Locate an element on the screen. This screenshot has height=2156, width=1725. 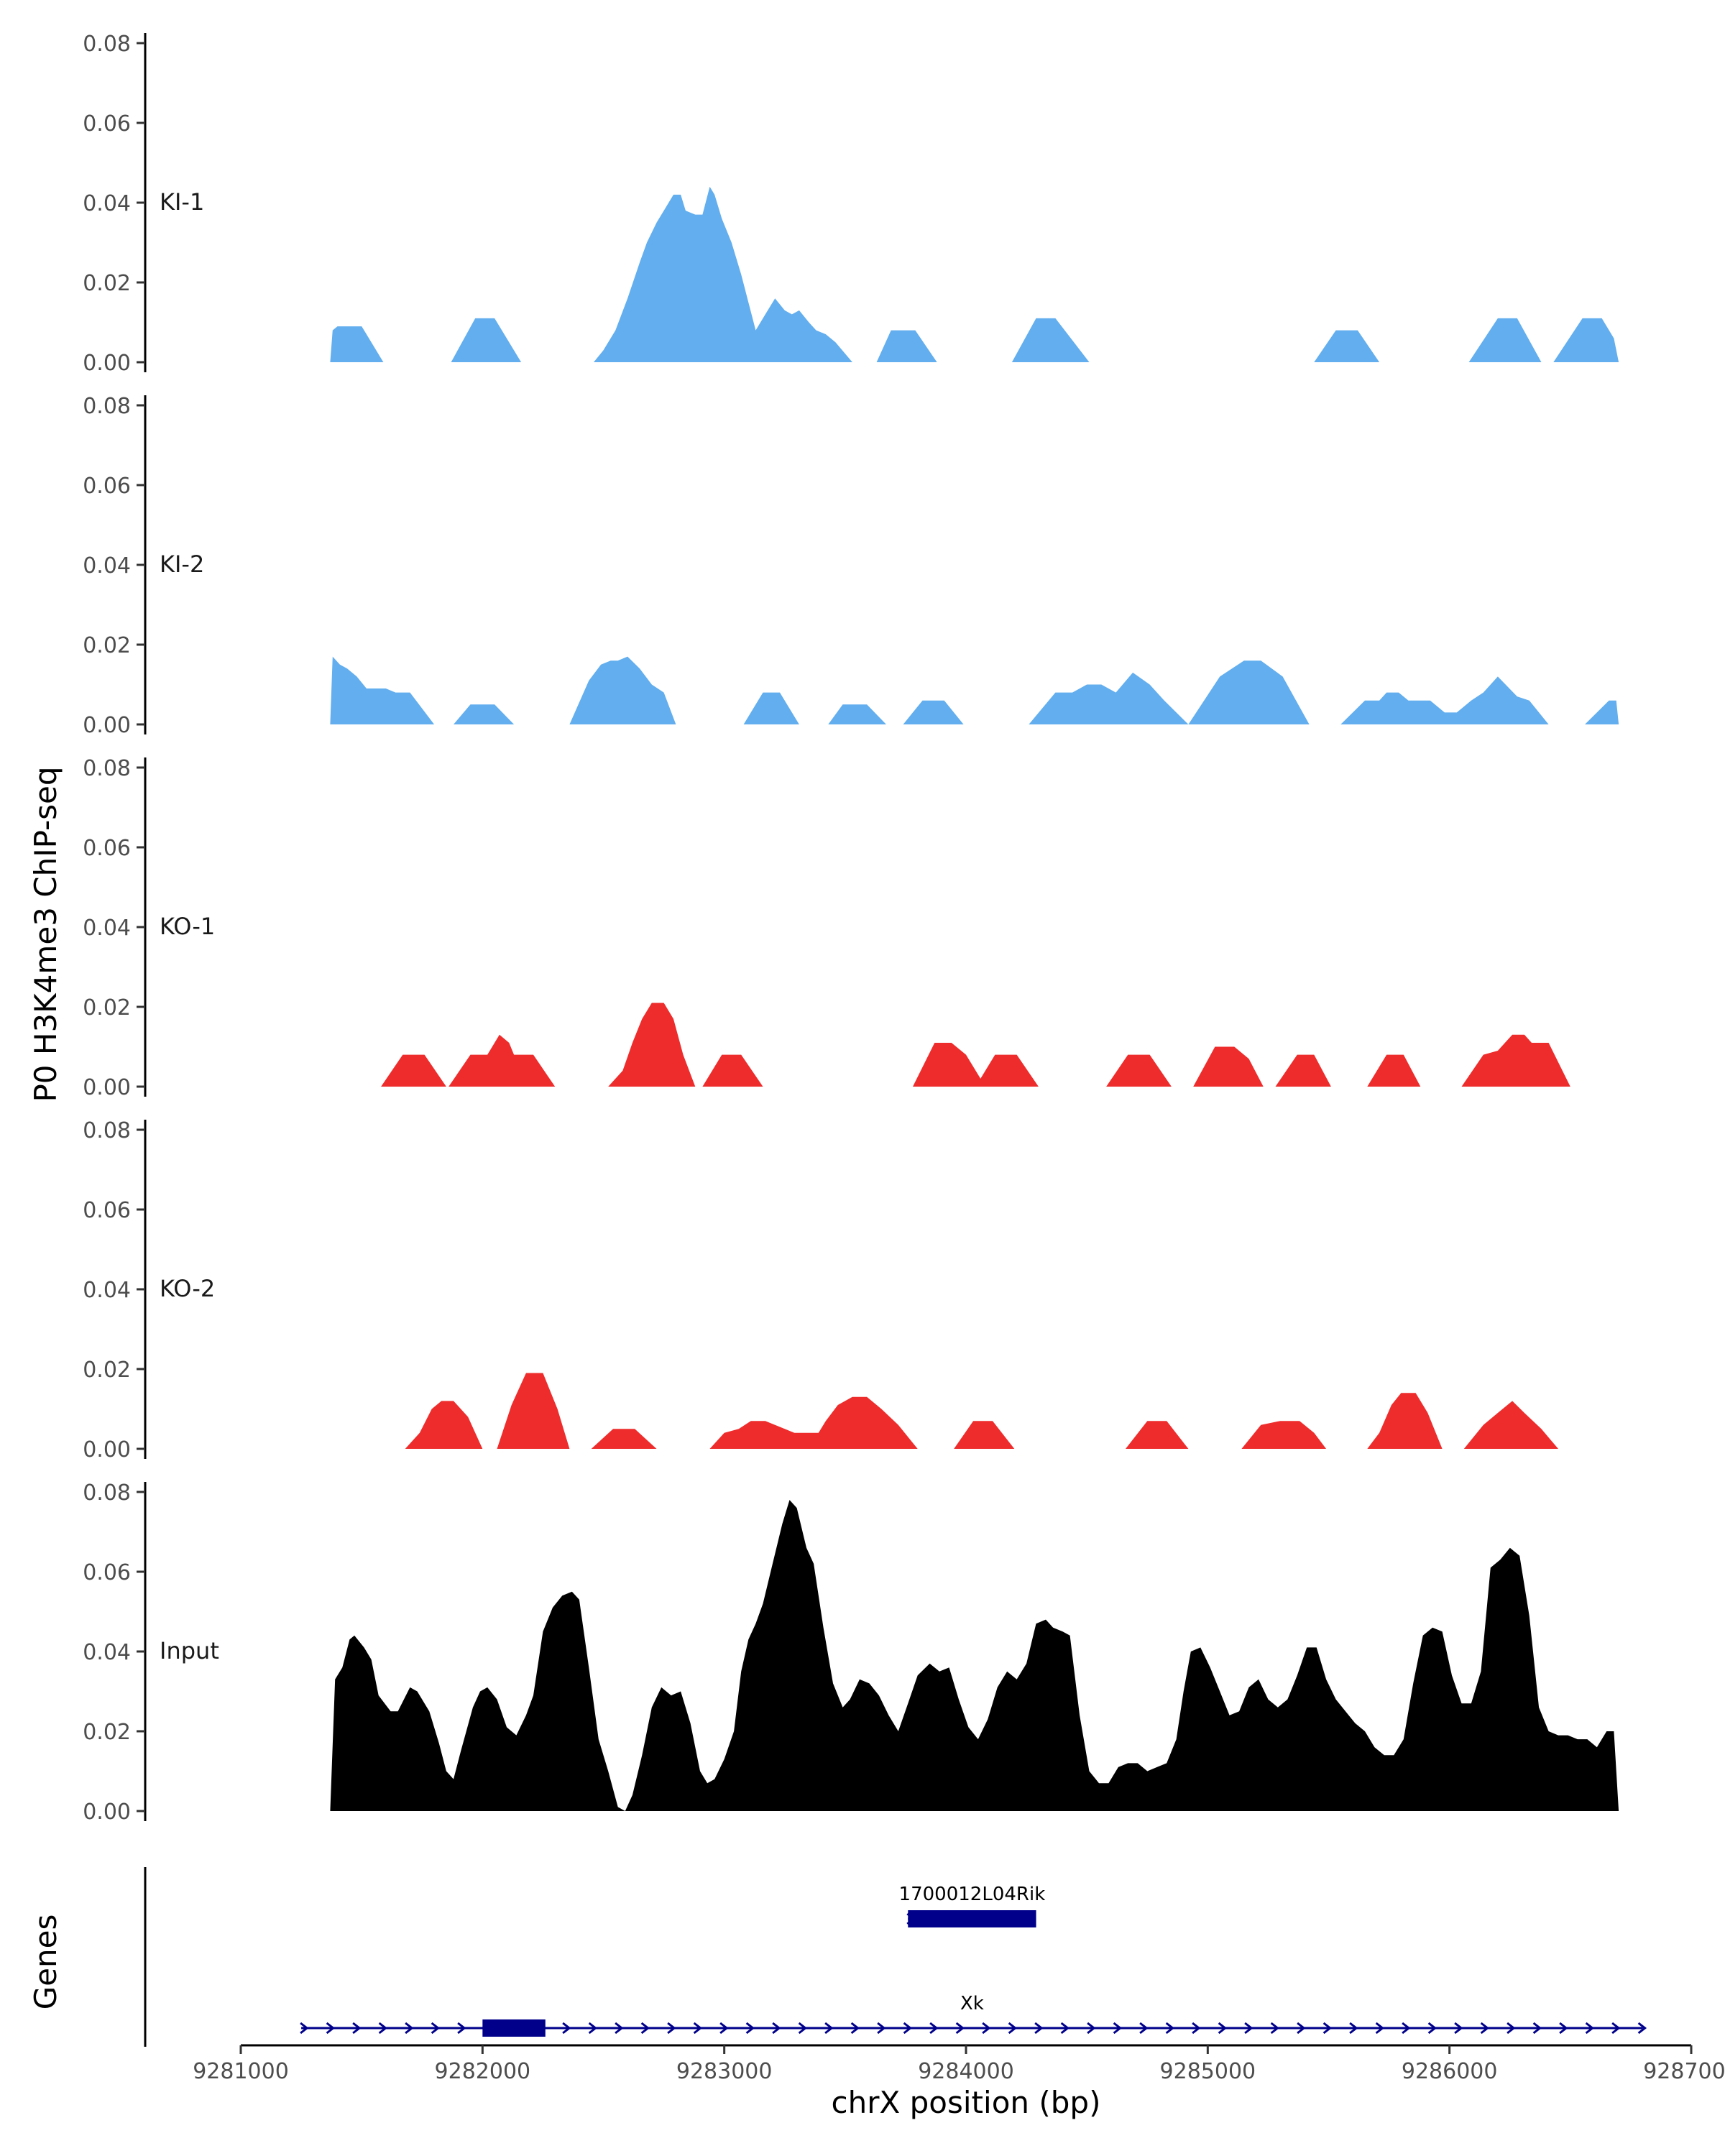
track-label: KI-2 is located at coordinates (182, 564).